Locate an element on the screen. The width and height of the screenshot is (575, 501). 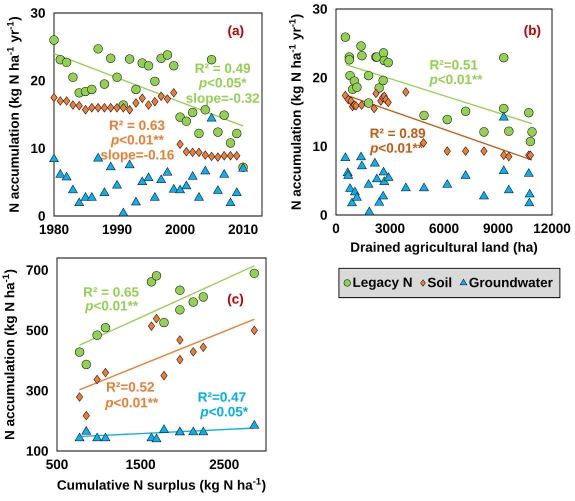
annotation: R²=0.51 is located at coordinates (454, 65).